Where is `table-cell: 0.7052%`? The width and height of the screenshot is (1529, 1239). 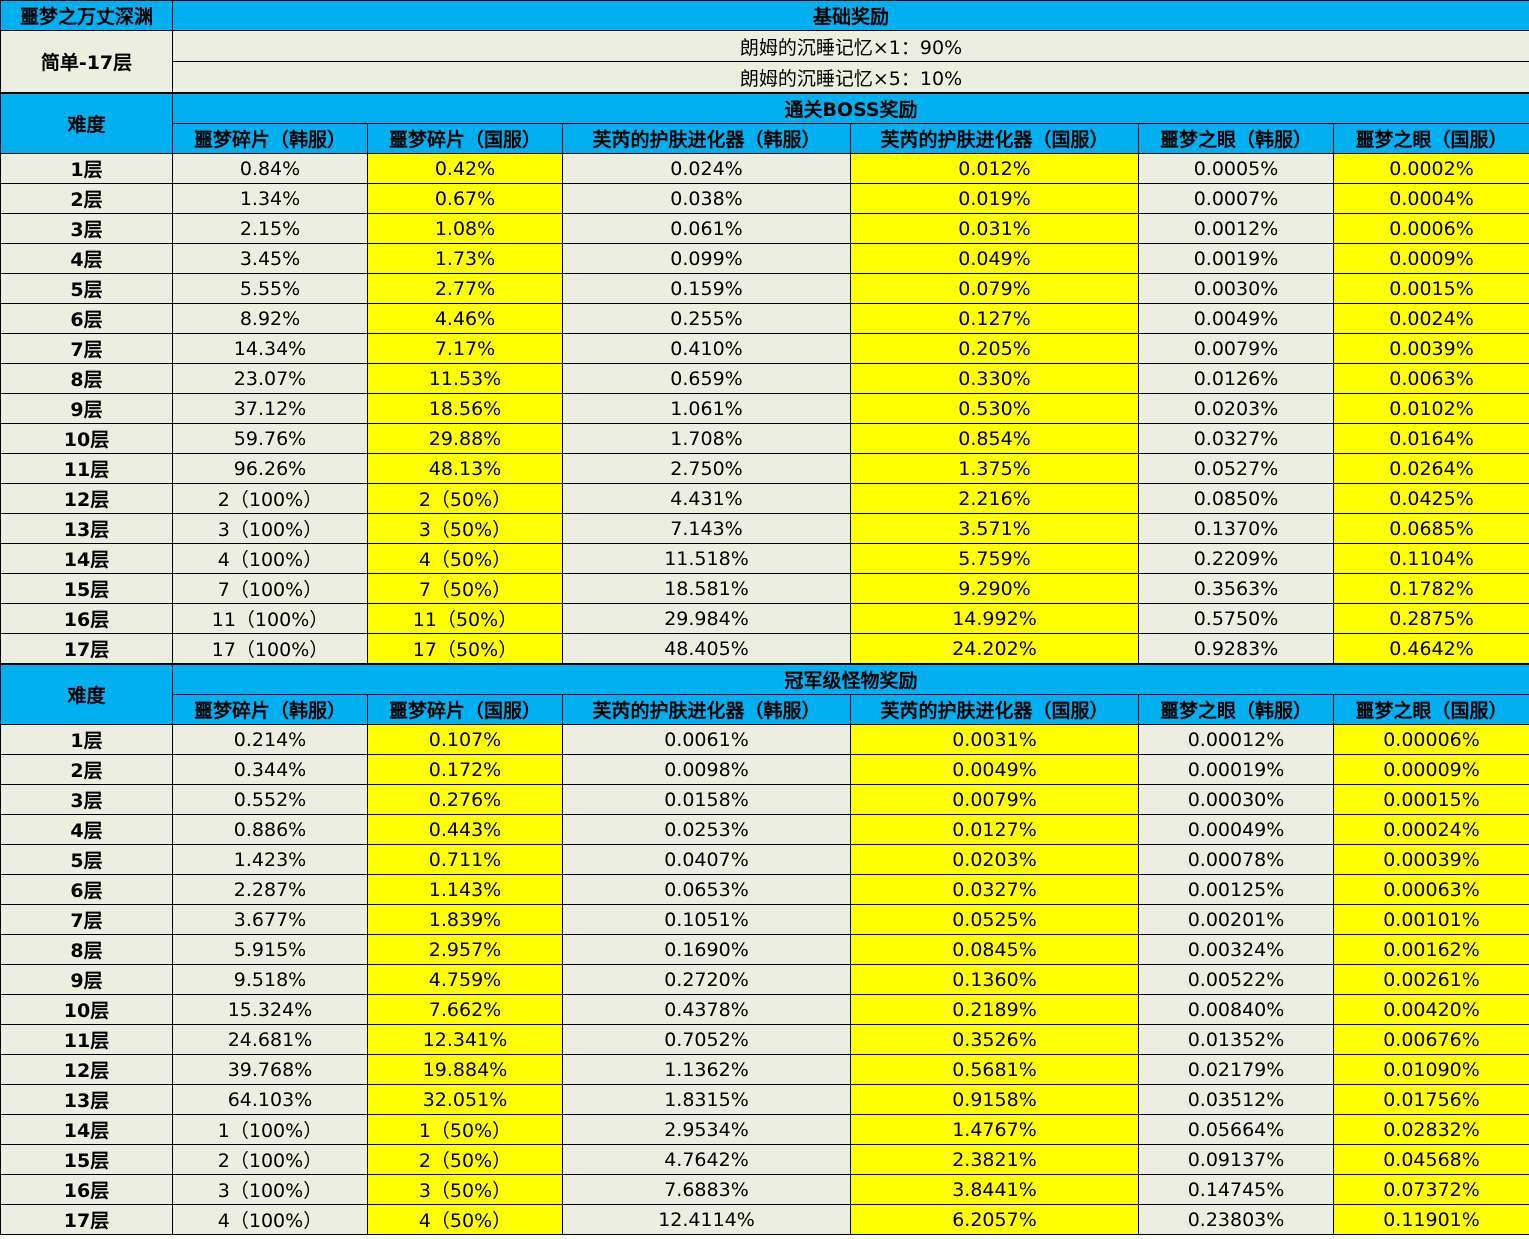
table-cell: 0.7052% is located at coordinates (706, 1039).